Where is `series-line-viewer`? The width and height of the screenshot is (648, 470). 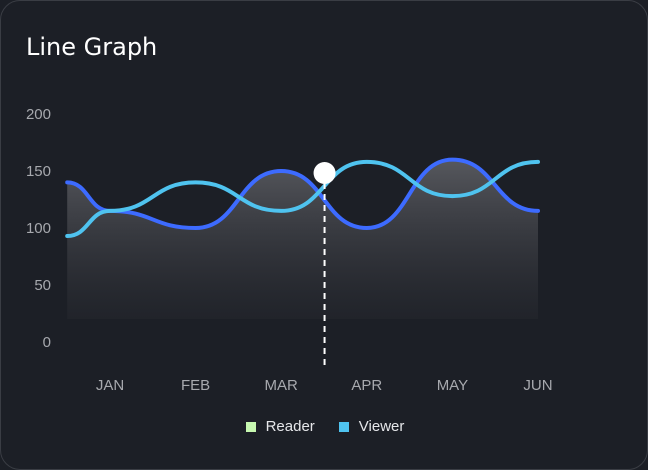
series-line-viewer is located at coordinates (302, 198).